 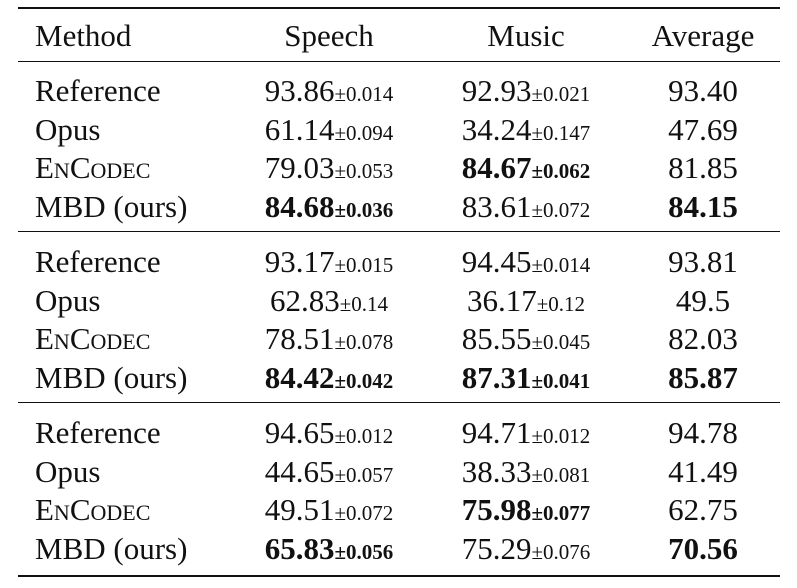 I want to click on score: 79.03, so click(x=299, y=167).